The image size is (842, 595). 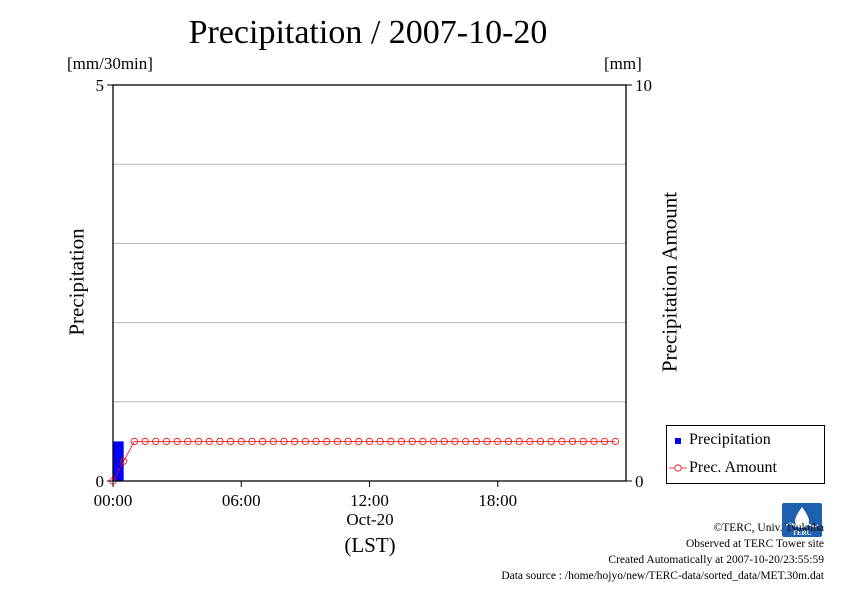 What do you see at coordinates (241, 500) in the screenshot?
I see `x-tick-label: 06:00` at bounding box center [241, 500].